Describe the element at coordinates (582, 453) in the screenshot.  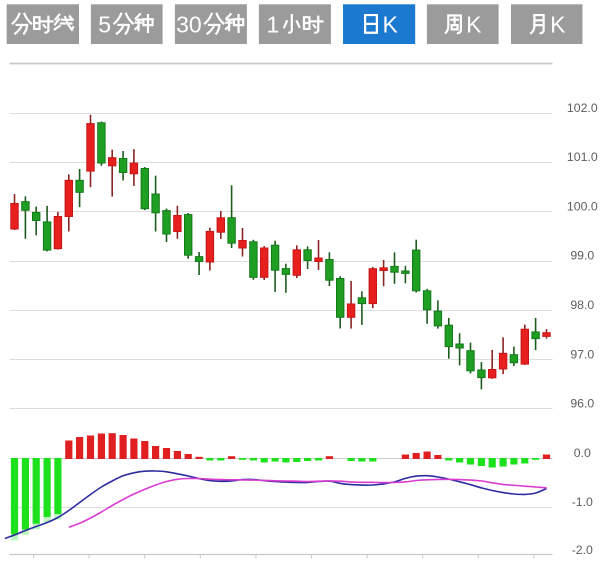
I see `svg-text: 0.0` at that location.